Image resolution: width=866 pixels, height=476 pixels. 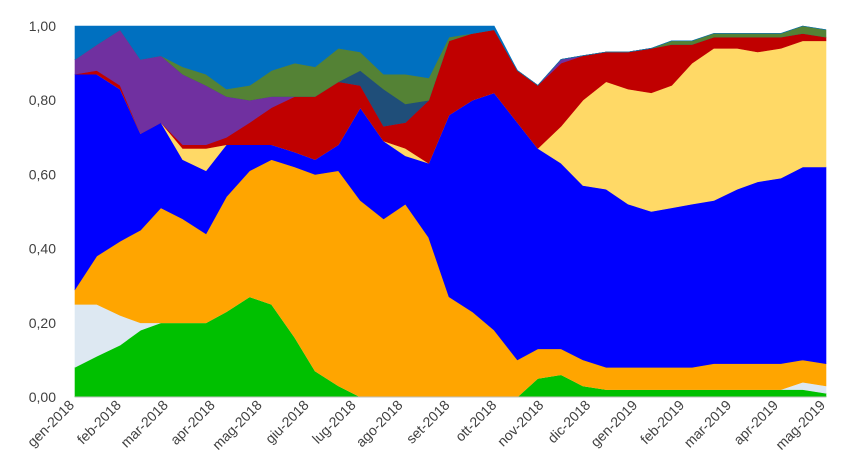 What do you see at coordinates (42, 174) in the screenshot?
I see `y-tick-label: 0,60` at bounding box center [42, 174].